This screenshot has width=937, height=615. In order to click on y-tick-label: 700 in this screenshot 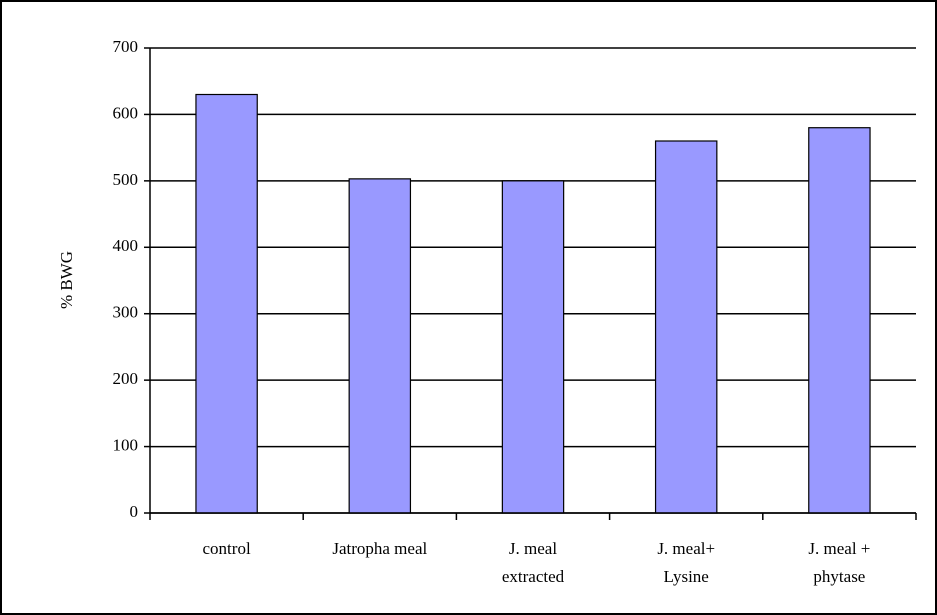, I will do `click(126, 46)`.